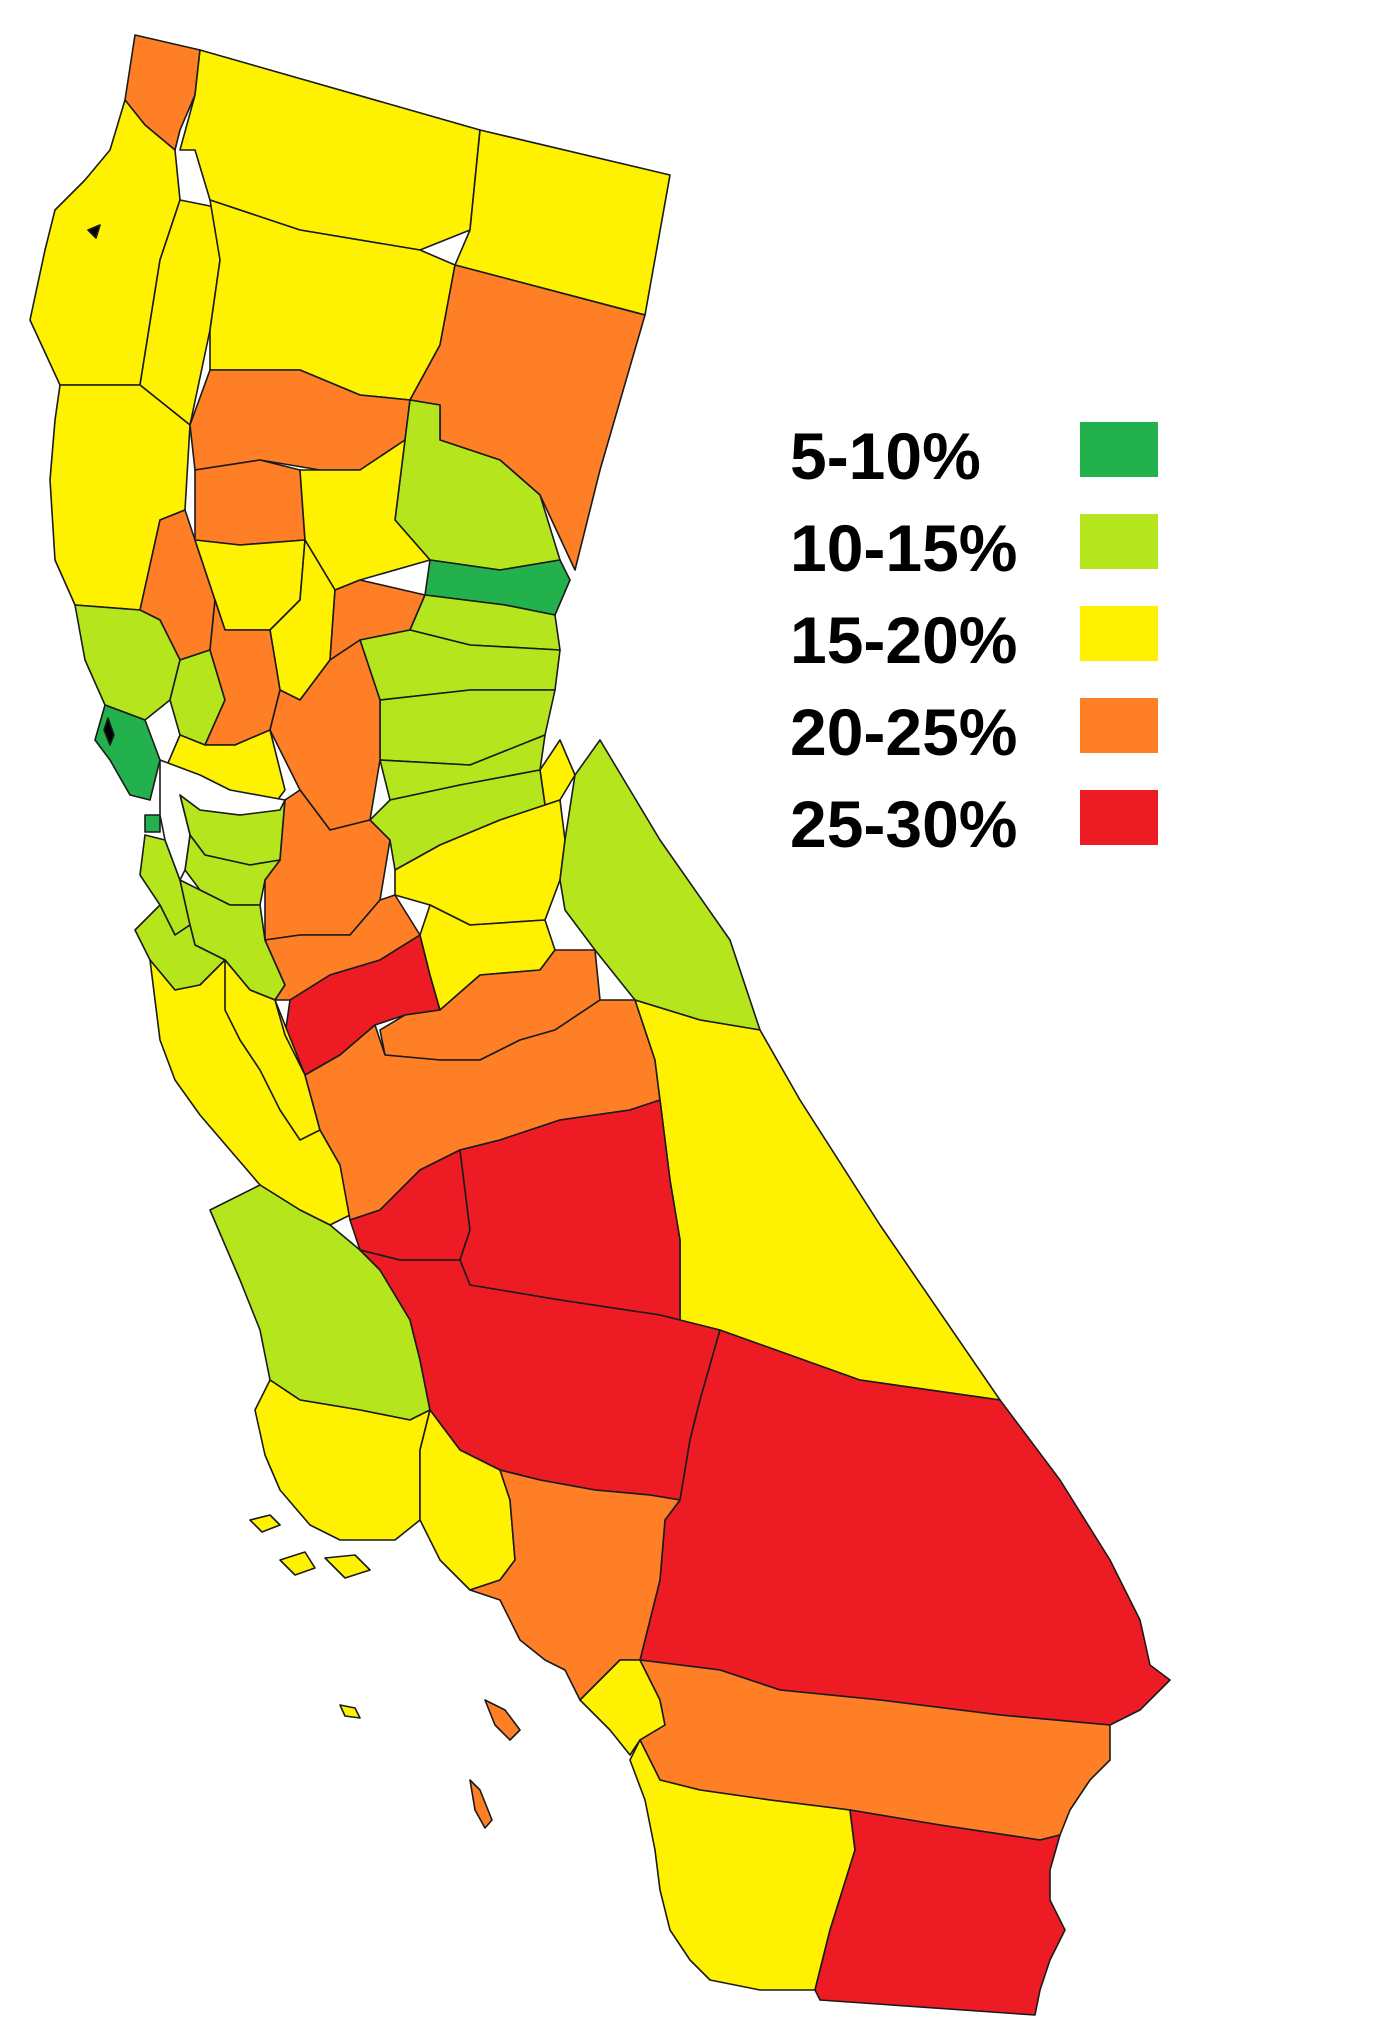 This screenshot has height=2034, width=1390. What do you see at coordinates (904, 548) in the screenshot?
I see `legend-label: 10-15%` at bounding box center [904, 548].